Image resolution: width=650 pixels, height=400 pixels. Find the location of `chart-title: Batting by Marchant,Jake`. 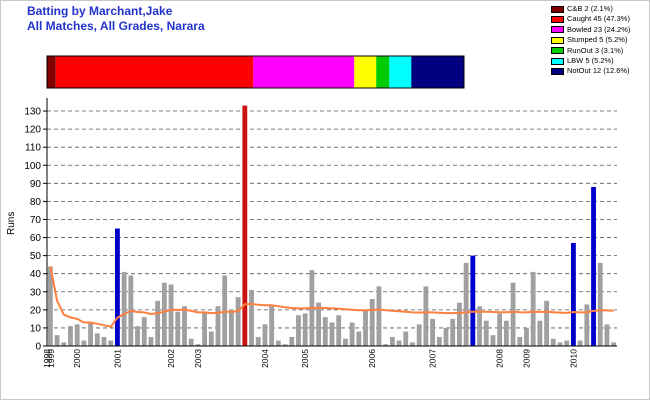

chart-title: Batting by Marchant,Jake is located at coordinates (100, 11).